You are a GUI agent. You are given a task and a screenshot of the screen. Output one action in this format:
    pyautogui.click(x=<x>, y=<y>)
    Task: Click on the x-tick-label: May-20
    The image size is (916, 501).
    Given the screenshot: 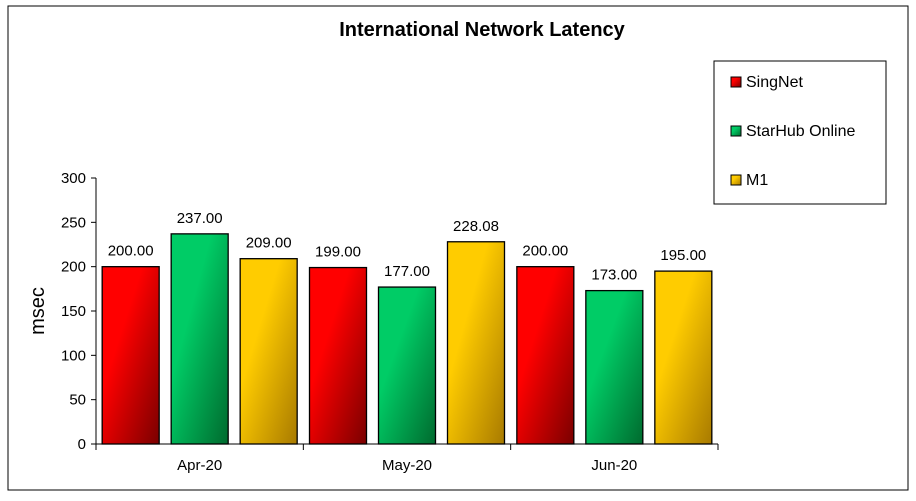 What is the action you would take?
    pyautogui.click(x=407, y=465)
    